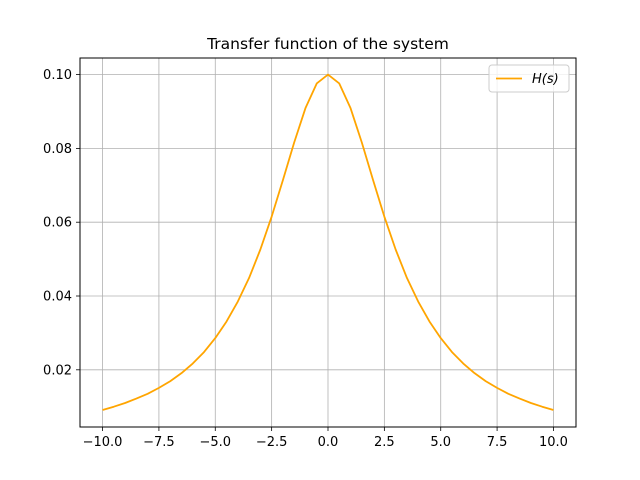 This screenshot has height=480, width=640. What do you see at coordinates (553, 442) in the screenshot?
I see `x-tick-label: 10.0` at bounding box center [553, 442].